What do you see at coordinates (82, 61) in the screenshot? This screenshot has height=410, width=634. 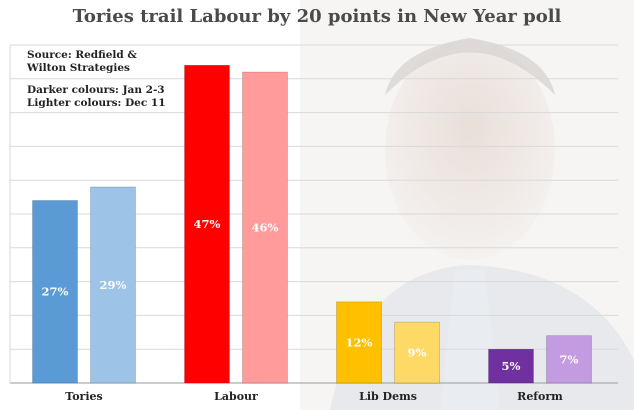 I see `source-note: Source: Redfield & Wilton Strategies` at bounding box center [82, 61].